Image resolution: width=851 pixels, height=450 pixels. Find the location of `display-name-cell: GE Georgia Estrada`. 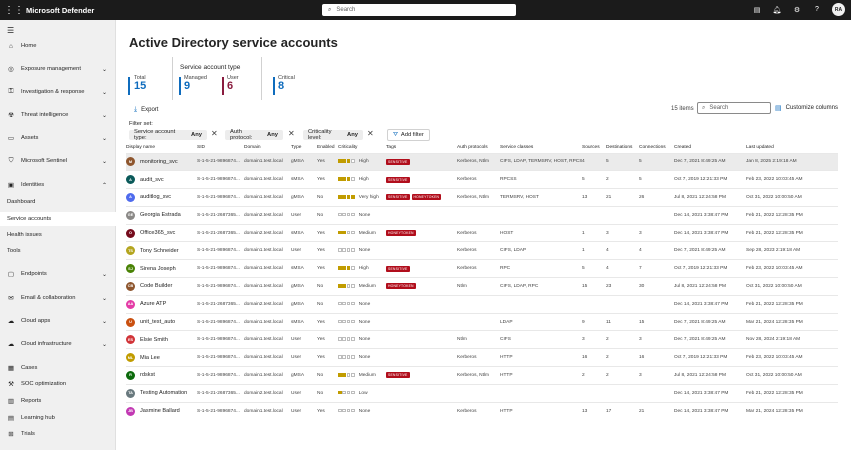

display-name-cell: GE Georgia Estrada is located at coordinates (161, 215).